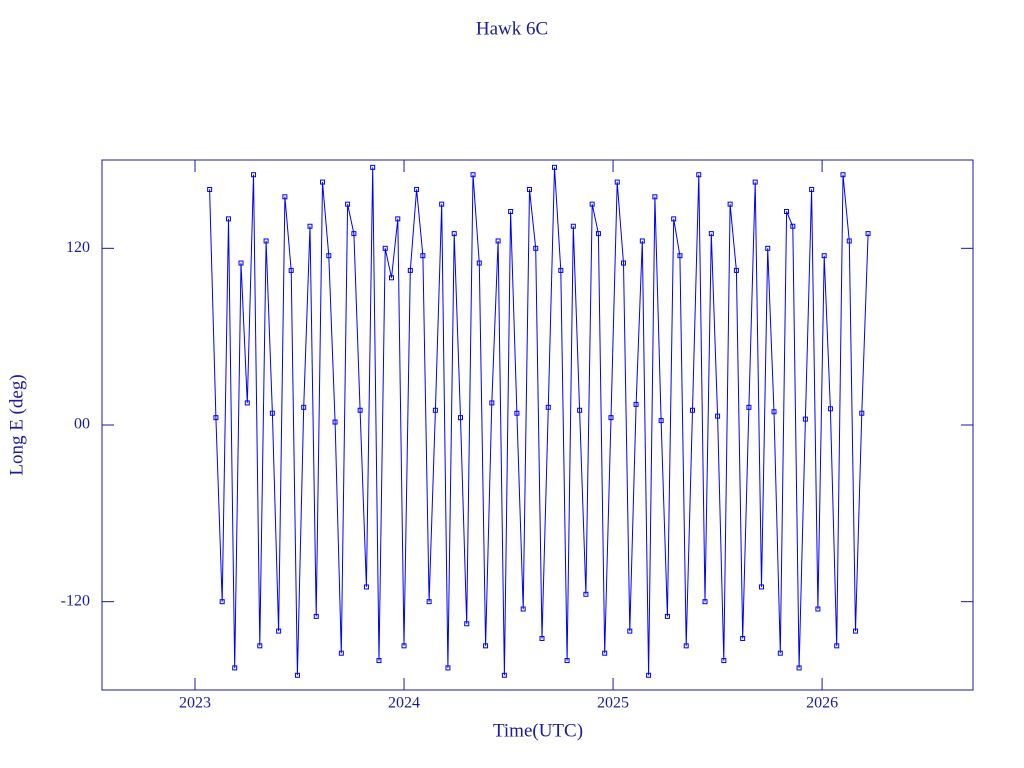 The image size is (1024, 768). I want to click on x-tick-label: 2024, so click(404, 703).